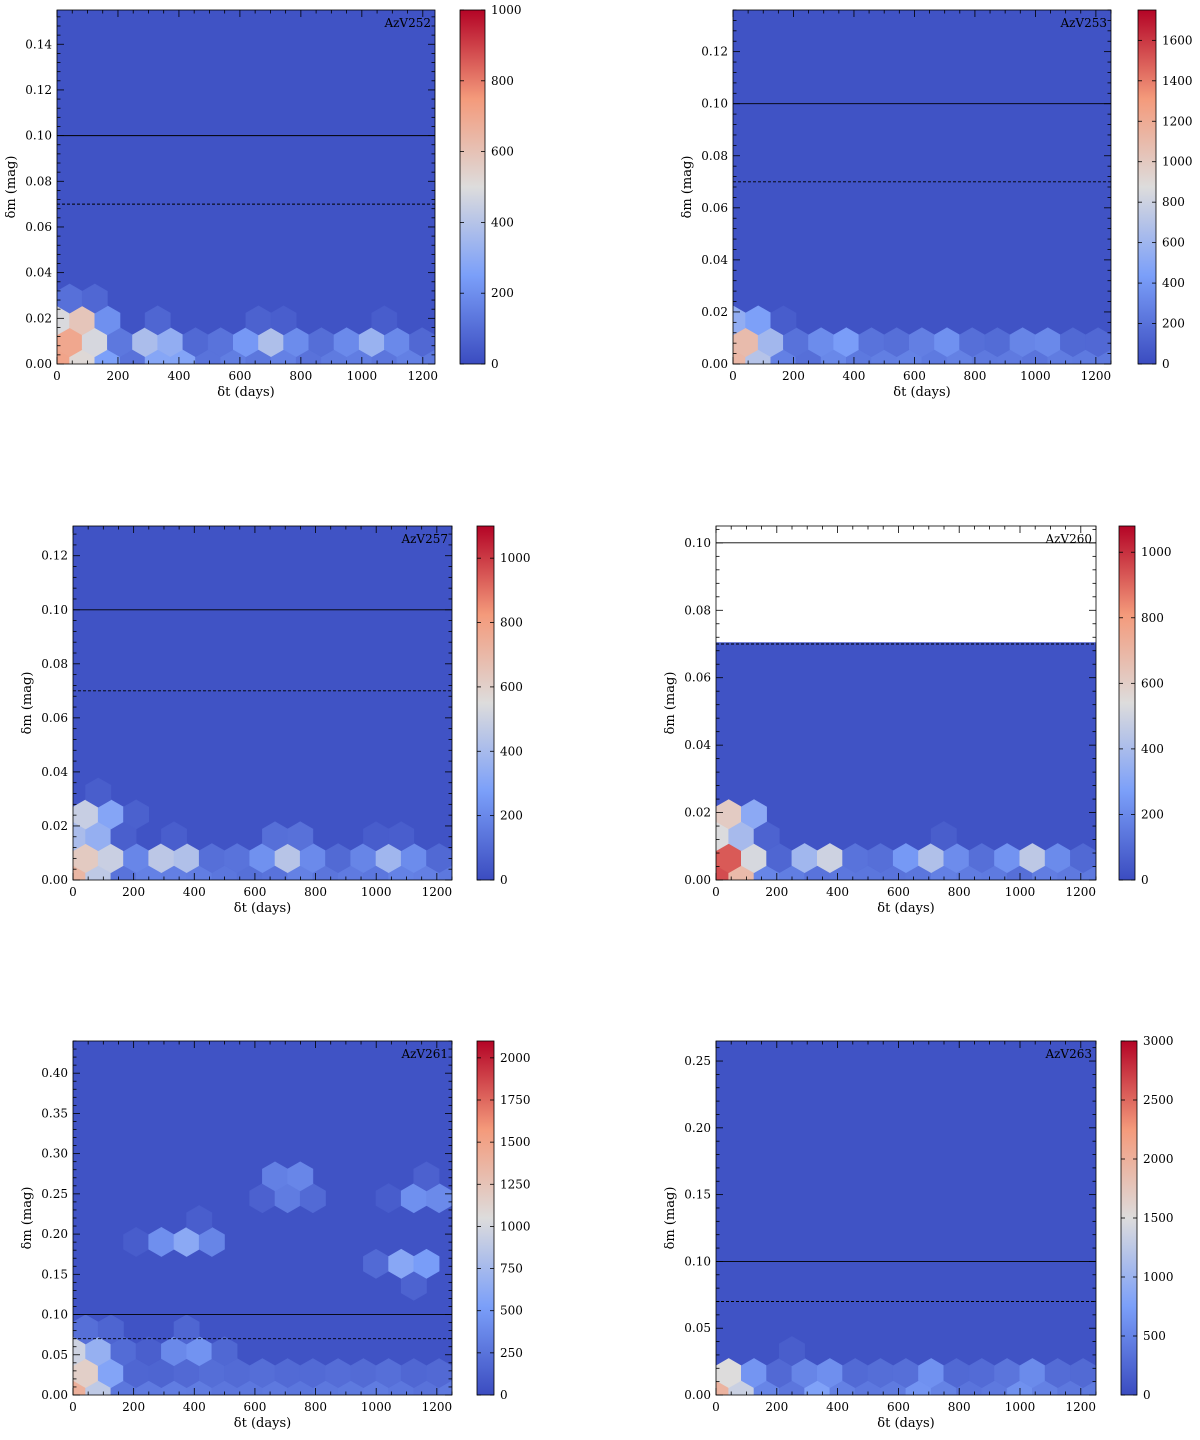  Describe the element at coordinates (424, 539) in the screenshot. I see `panel-title: AzV257` at that location.